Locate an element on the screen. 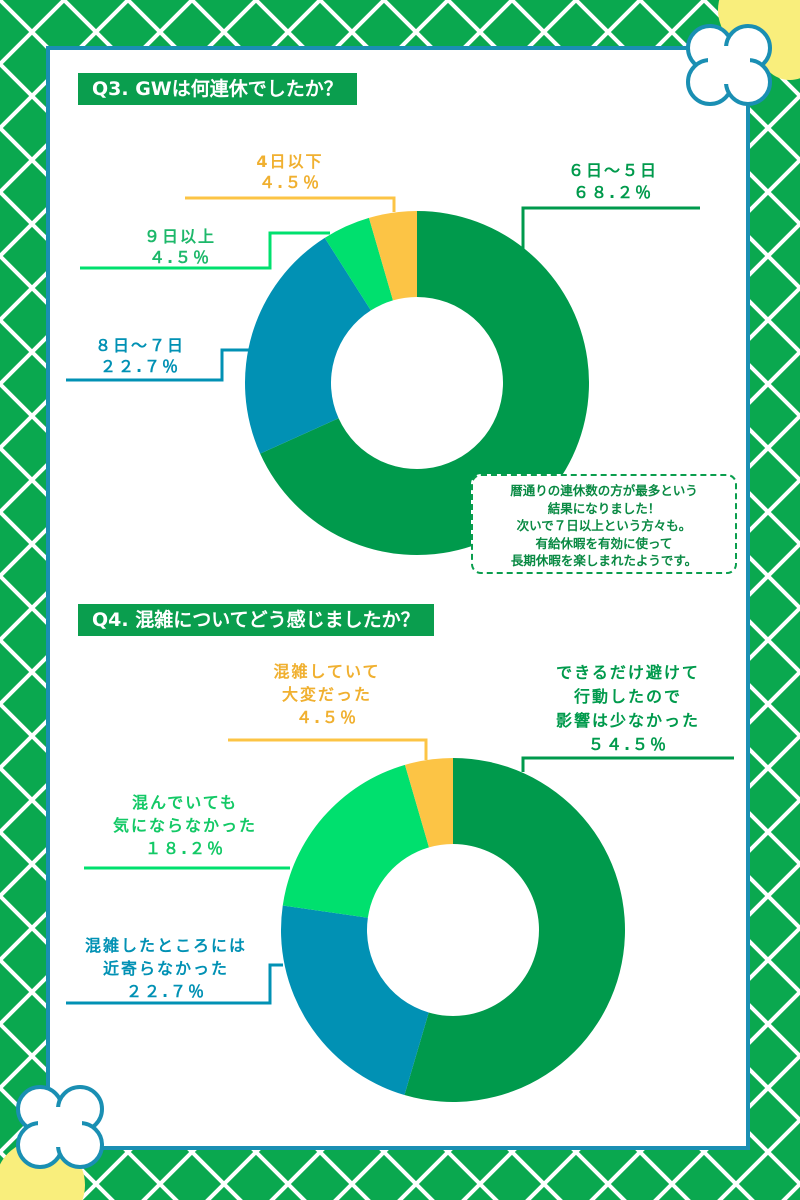  note-line: 次いで７日以上という方々も。 is located at coordinates (604, 525).